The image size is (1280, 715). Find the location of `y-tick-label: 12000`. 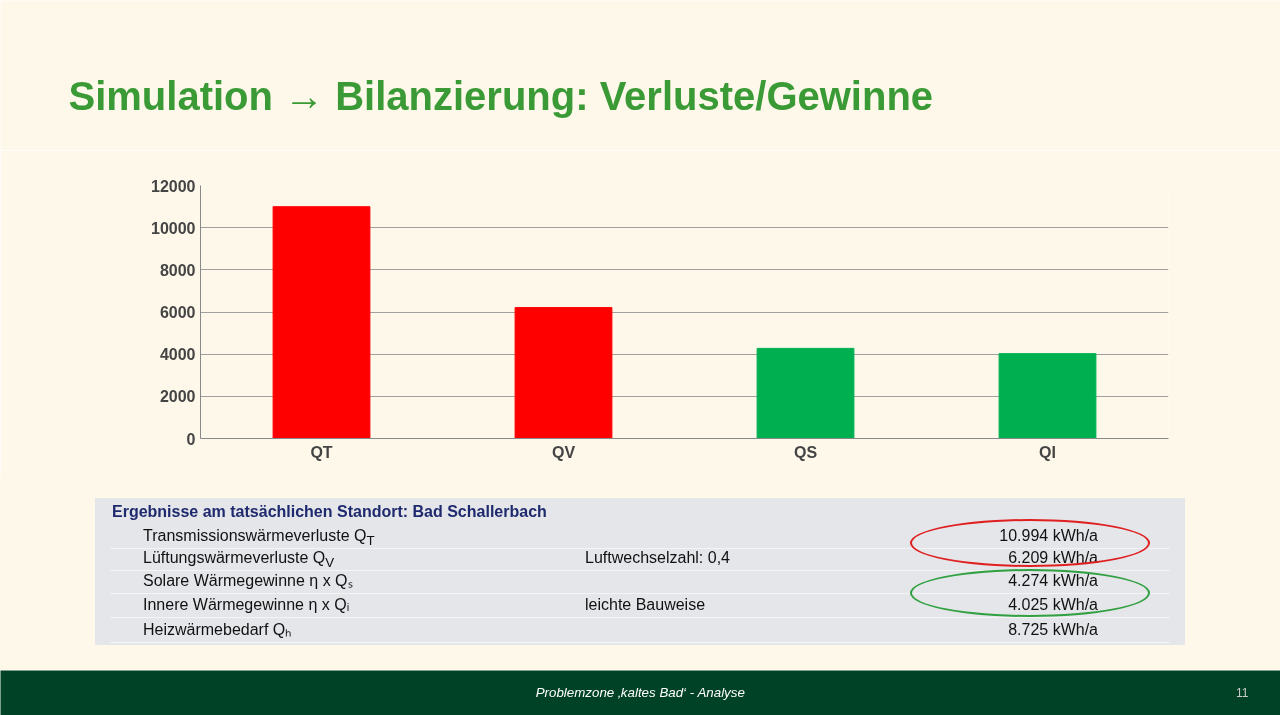

y-tick-label: 12000 is located at coordinates (173, 186).